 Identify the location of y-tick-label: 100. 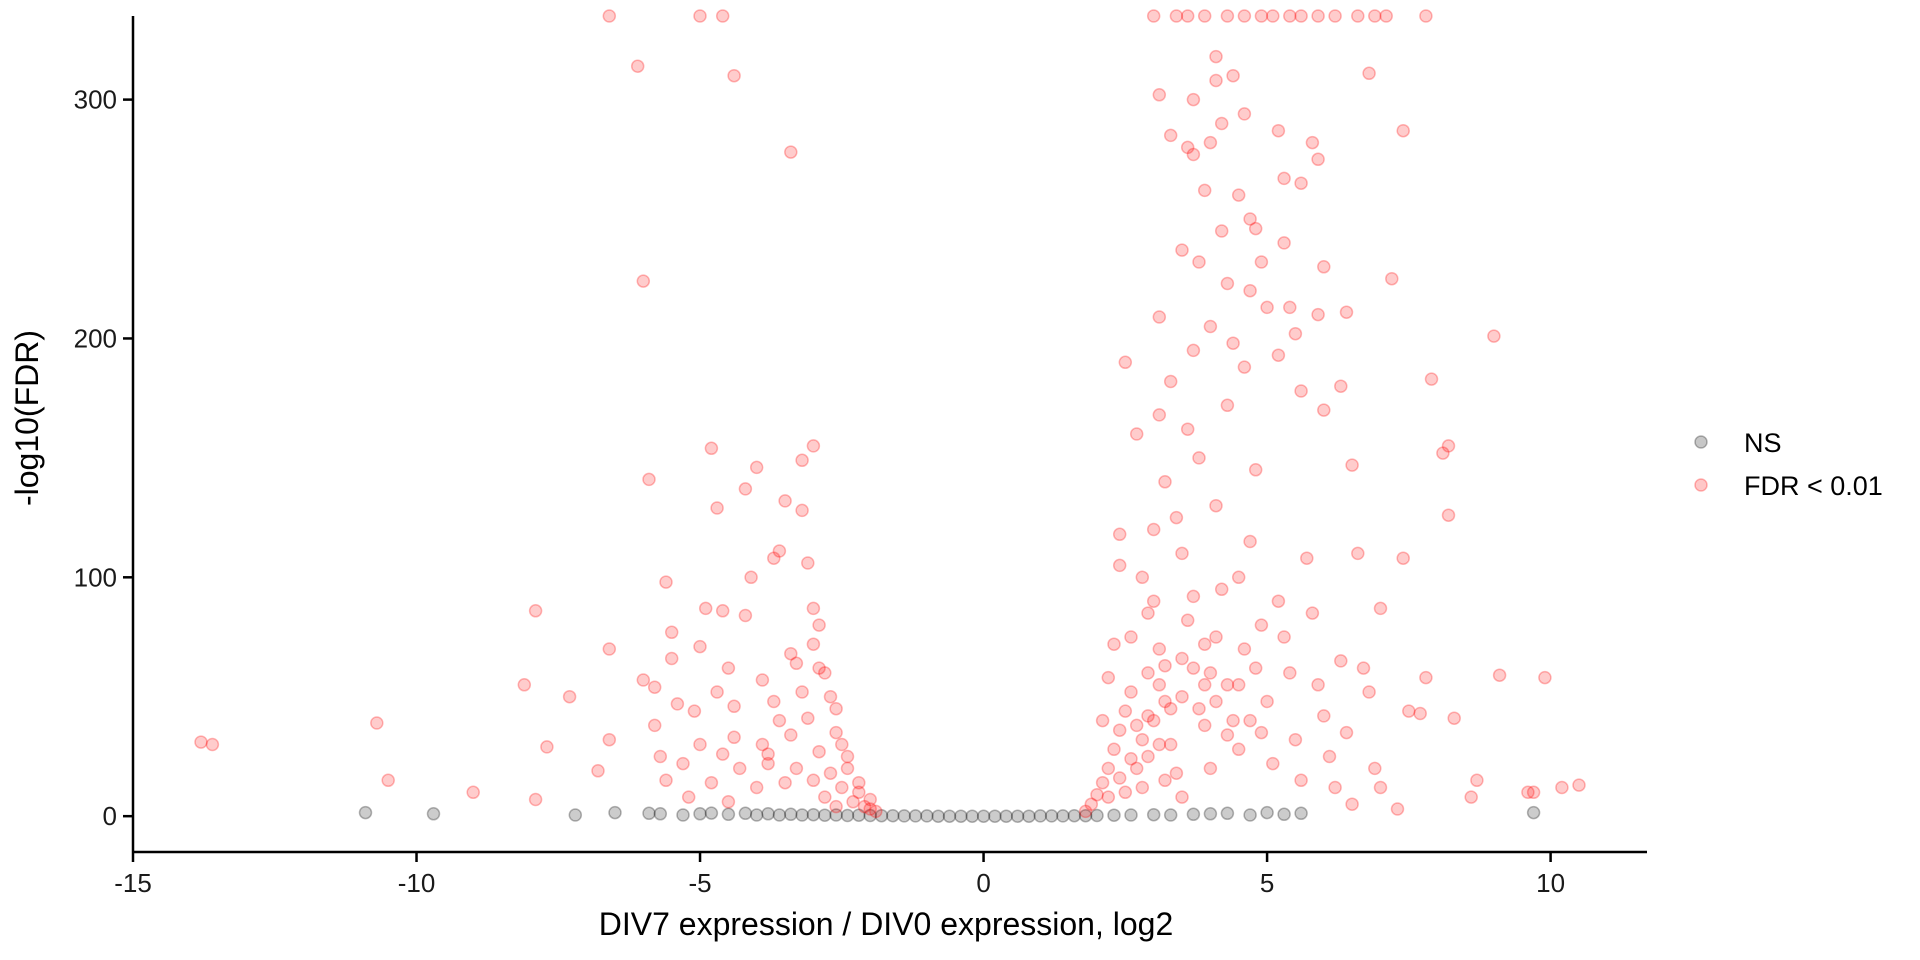
(95, 577).